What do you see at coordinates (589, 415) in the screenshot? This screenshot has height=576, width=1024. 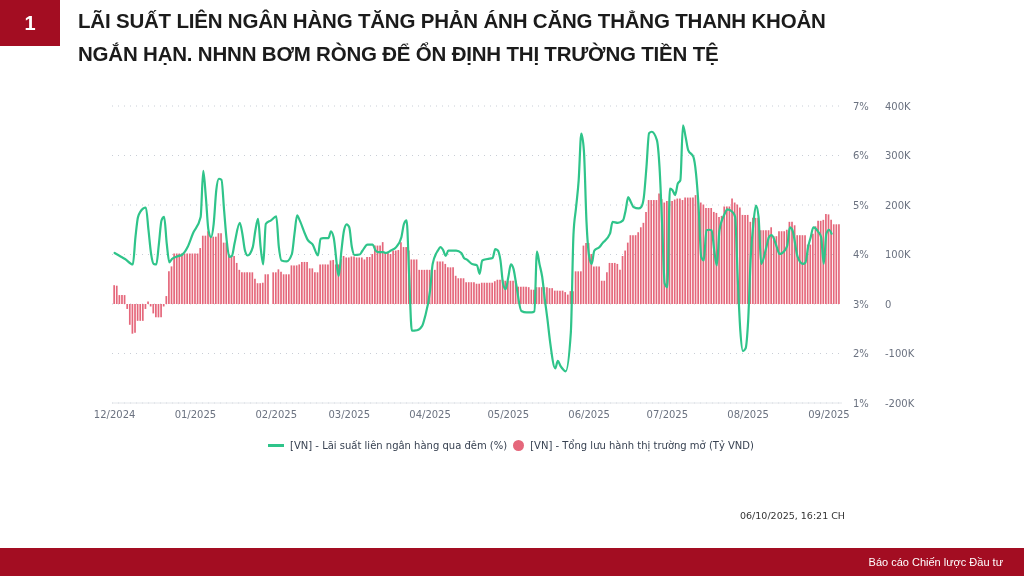 I see `x-tick-label: 06/2025` at bounding box center [589, 415].